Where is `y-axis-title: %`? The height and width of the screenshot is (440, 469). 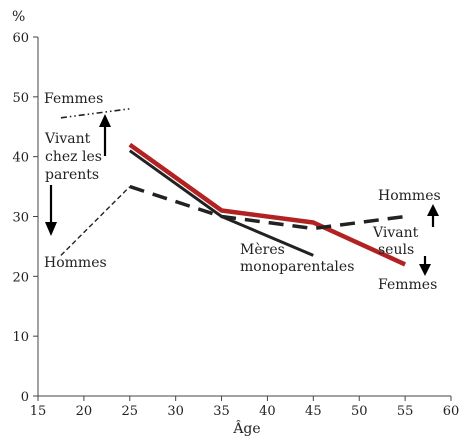 y-axis-title: % is located at coordinates (18, 17).